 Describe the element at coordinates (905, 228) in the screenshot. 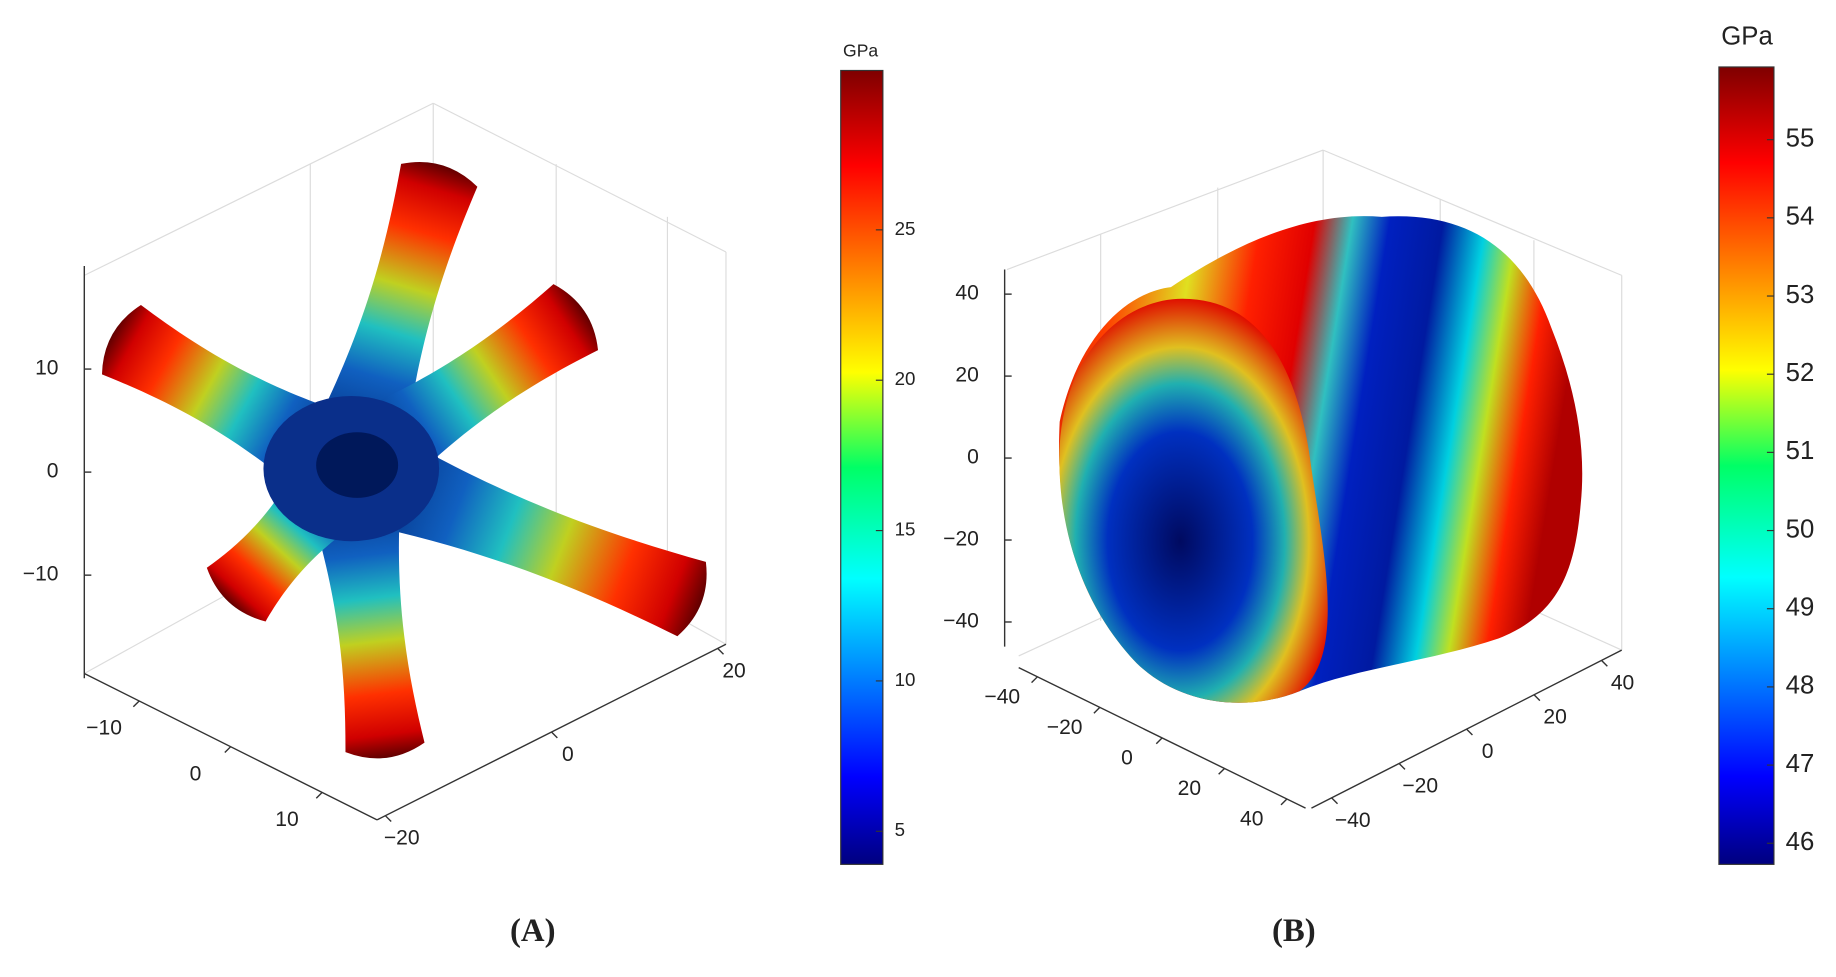

I see `colorbar-tick-label: 25` at that location.